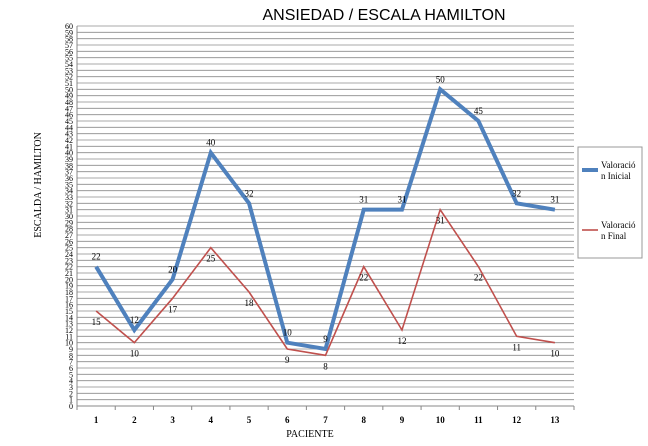 This screenshot has height=446, width=648. I want to click on x-axis-ticks: 1 2 3 4 5 6 7 8 9 10 11 12 13, so click(325, 415).